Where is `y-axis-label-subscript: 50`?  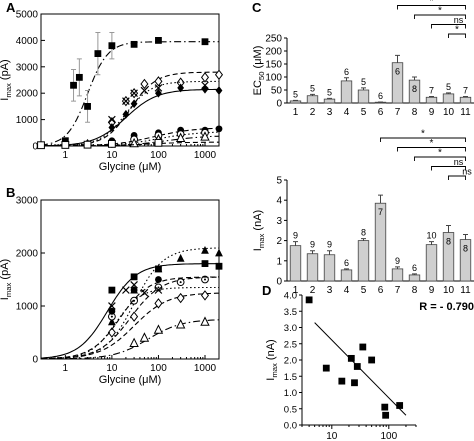
y-axis-label-subscript: 50 is located at coordinates (261, 76).